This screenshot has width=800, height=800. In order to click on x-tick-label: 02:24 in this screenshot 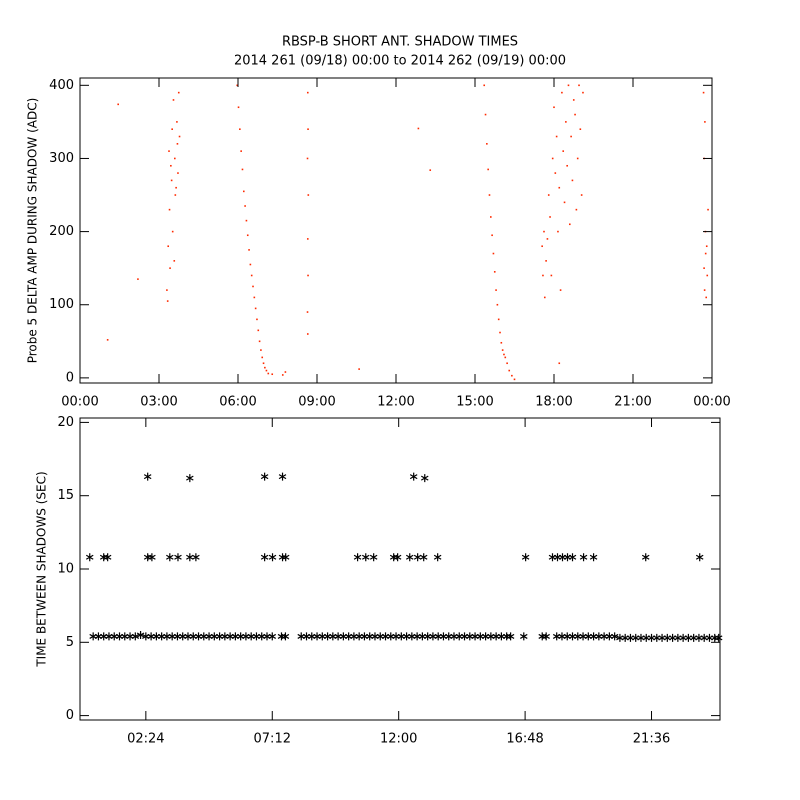, I will do `click(145, 739)`.